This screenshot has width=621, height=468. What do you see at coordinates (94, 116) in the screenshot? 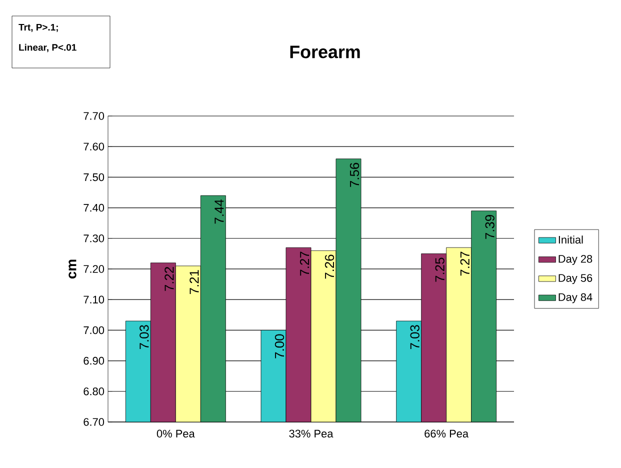
I see `y-tick-label: 7.70` at bounding box center [94, 116].